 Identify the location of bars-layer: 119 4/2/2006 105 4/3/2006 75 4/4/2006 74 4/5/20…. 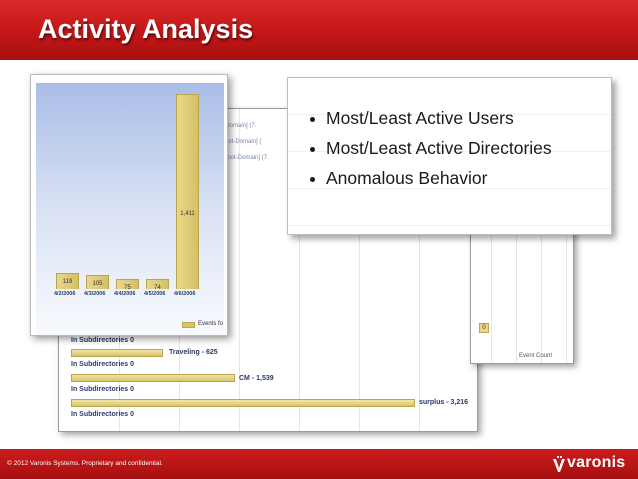
(130, 190).